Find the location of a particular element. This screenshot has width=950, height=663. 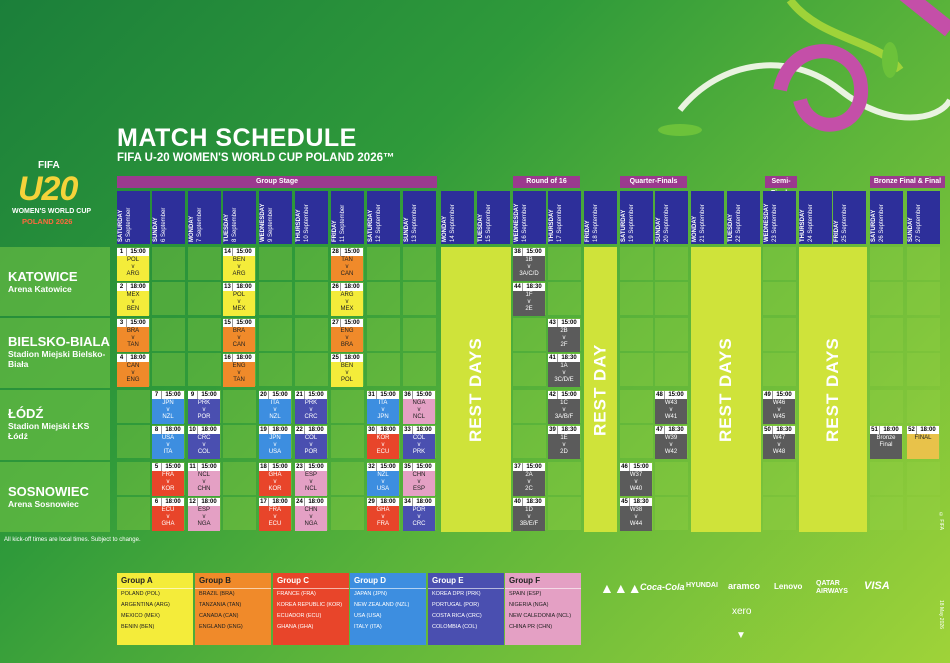

adidas-icon: ▲▲▲ is located at coordinates (621, 588).